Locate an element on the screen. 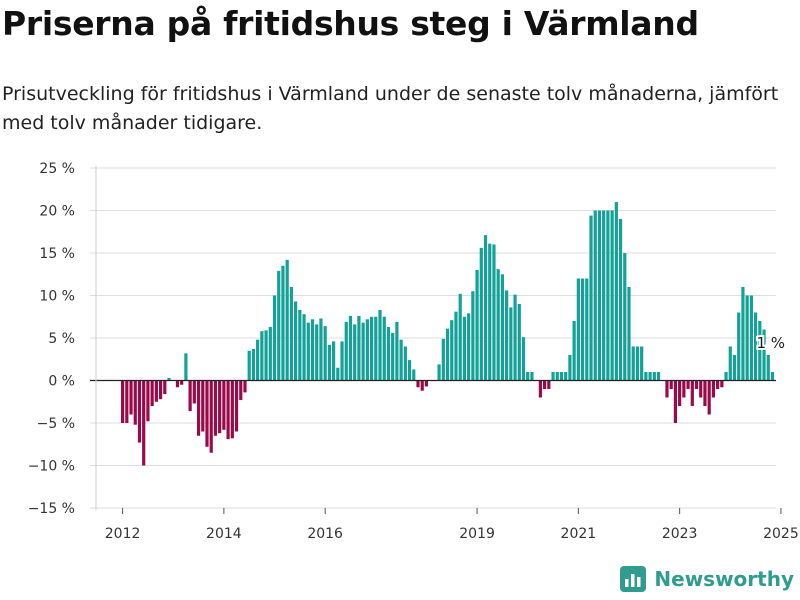 The width and height of the screenshot is (800, 600). y-tick-label: −10 % is located at coordinates (51, 467).